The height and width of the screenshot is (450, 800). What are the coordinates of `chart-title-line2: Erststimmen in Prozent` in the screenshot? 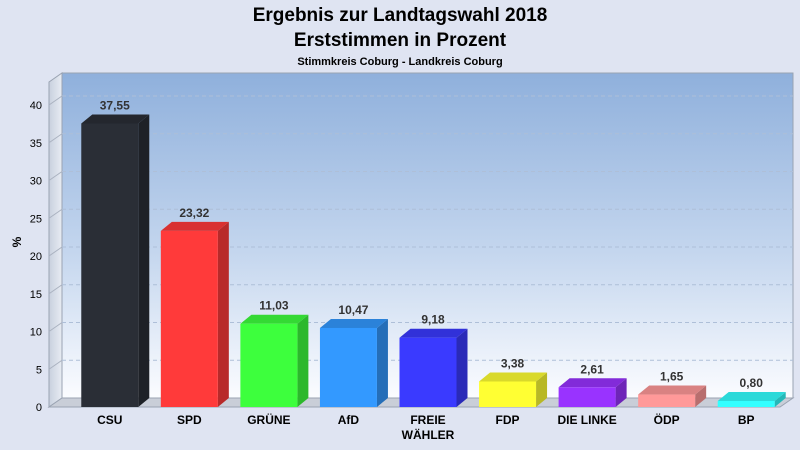 It's located at (400, 40).